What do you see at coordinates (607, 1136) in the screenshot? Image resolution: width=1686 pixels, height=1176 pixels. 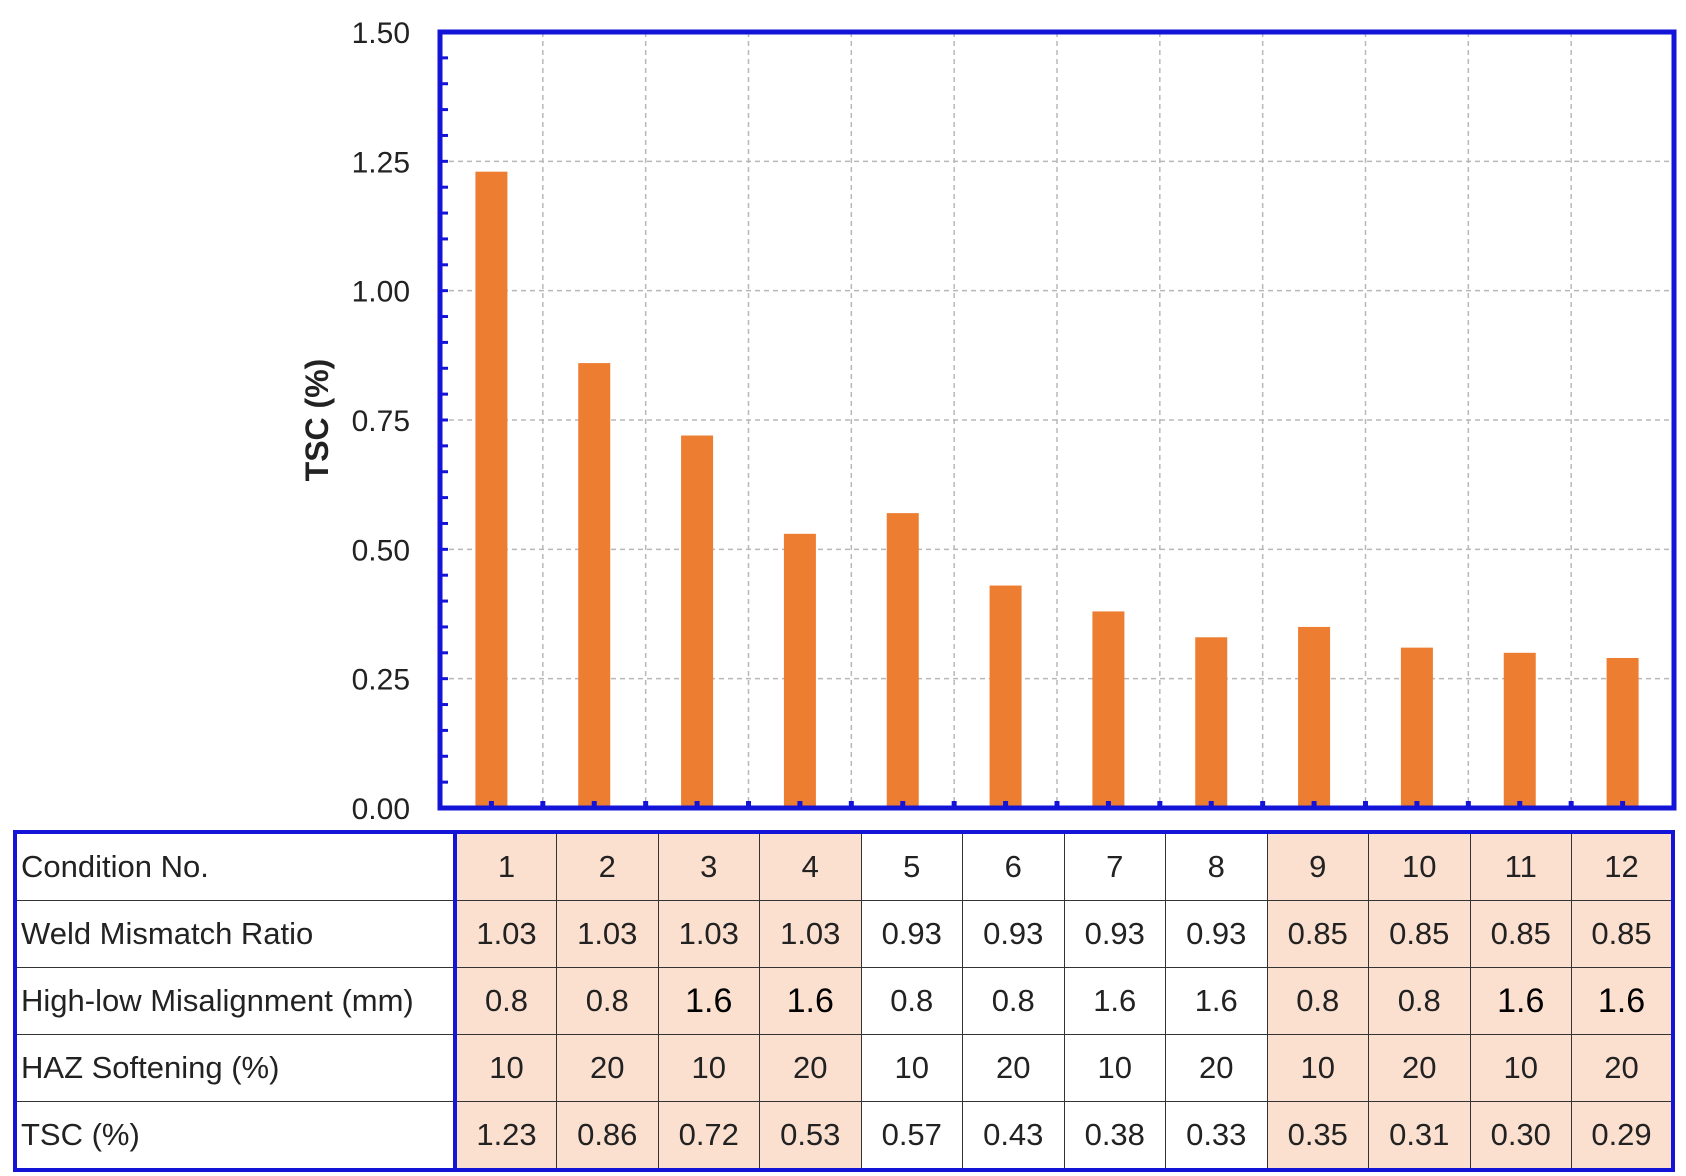 I see `table-cell: 0.86` at bounding box center [607, 1136].